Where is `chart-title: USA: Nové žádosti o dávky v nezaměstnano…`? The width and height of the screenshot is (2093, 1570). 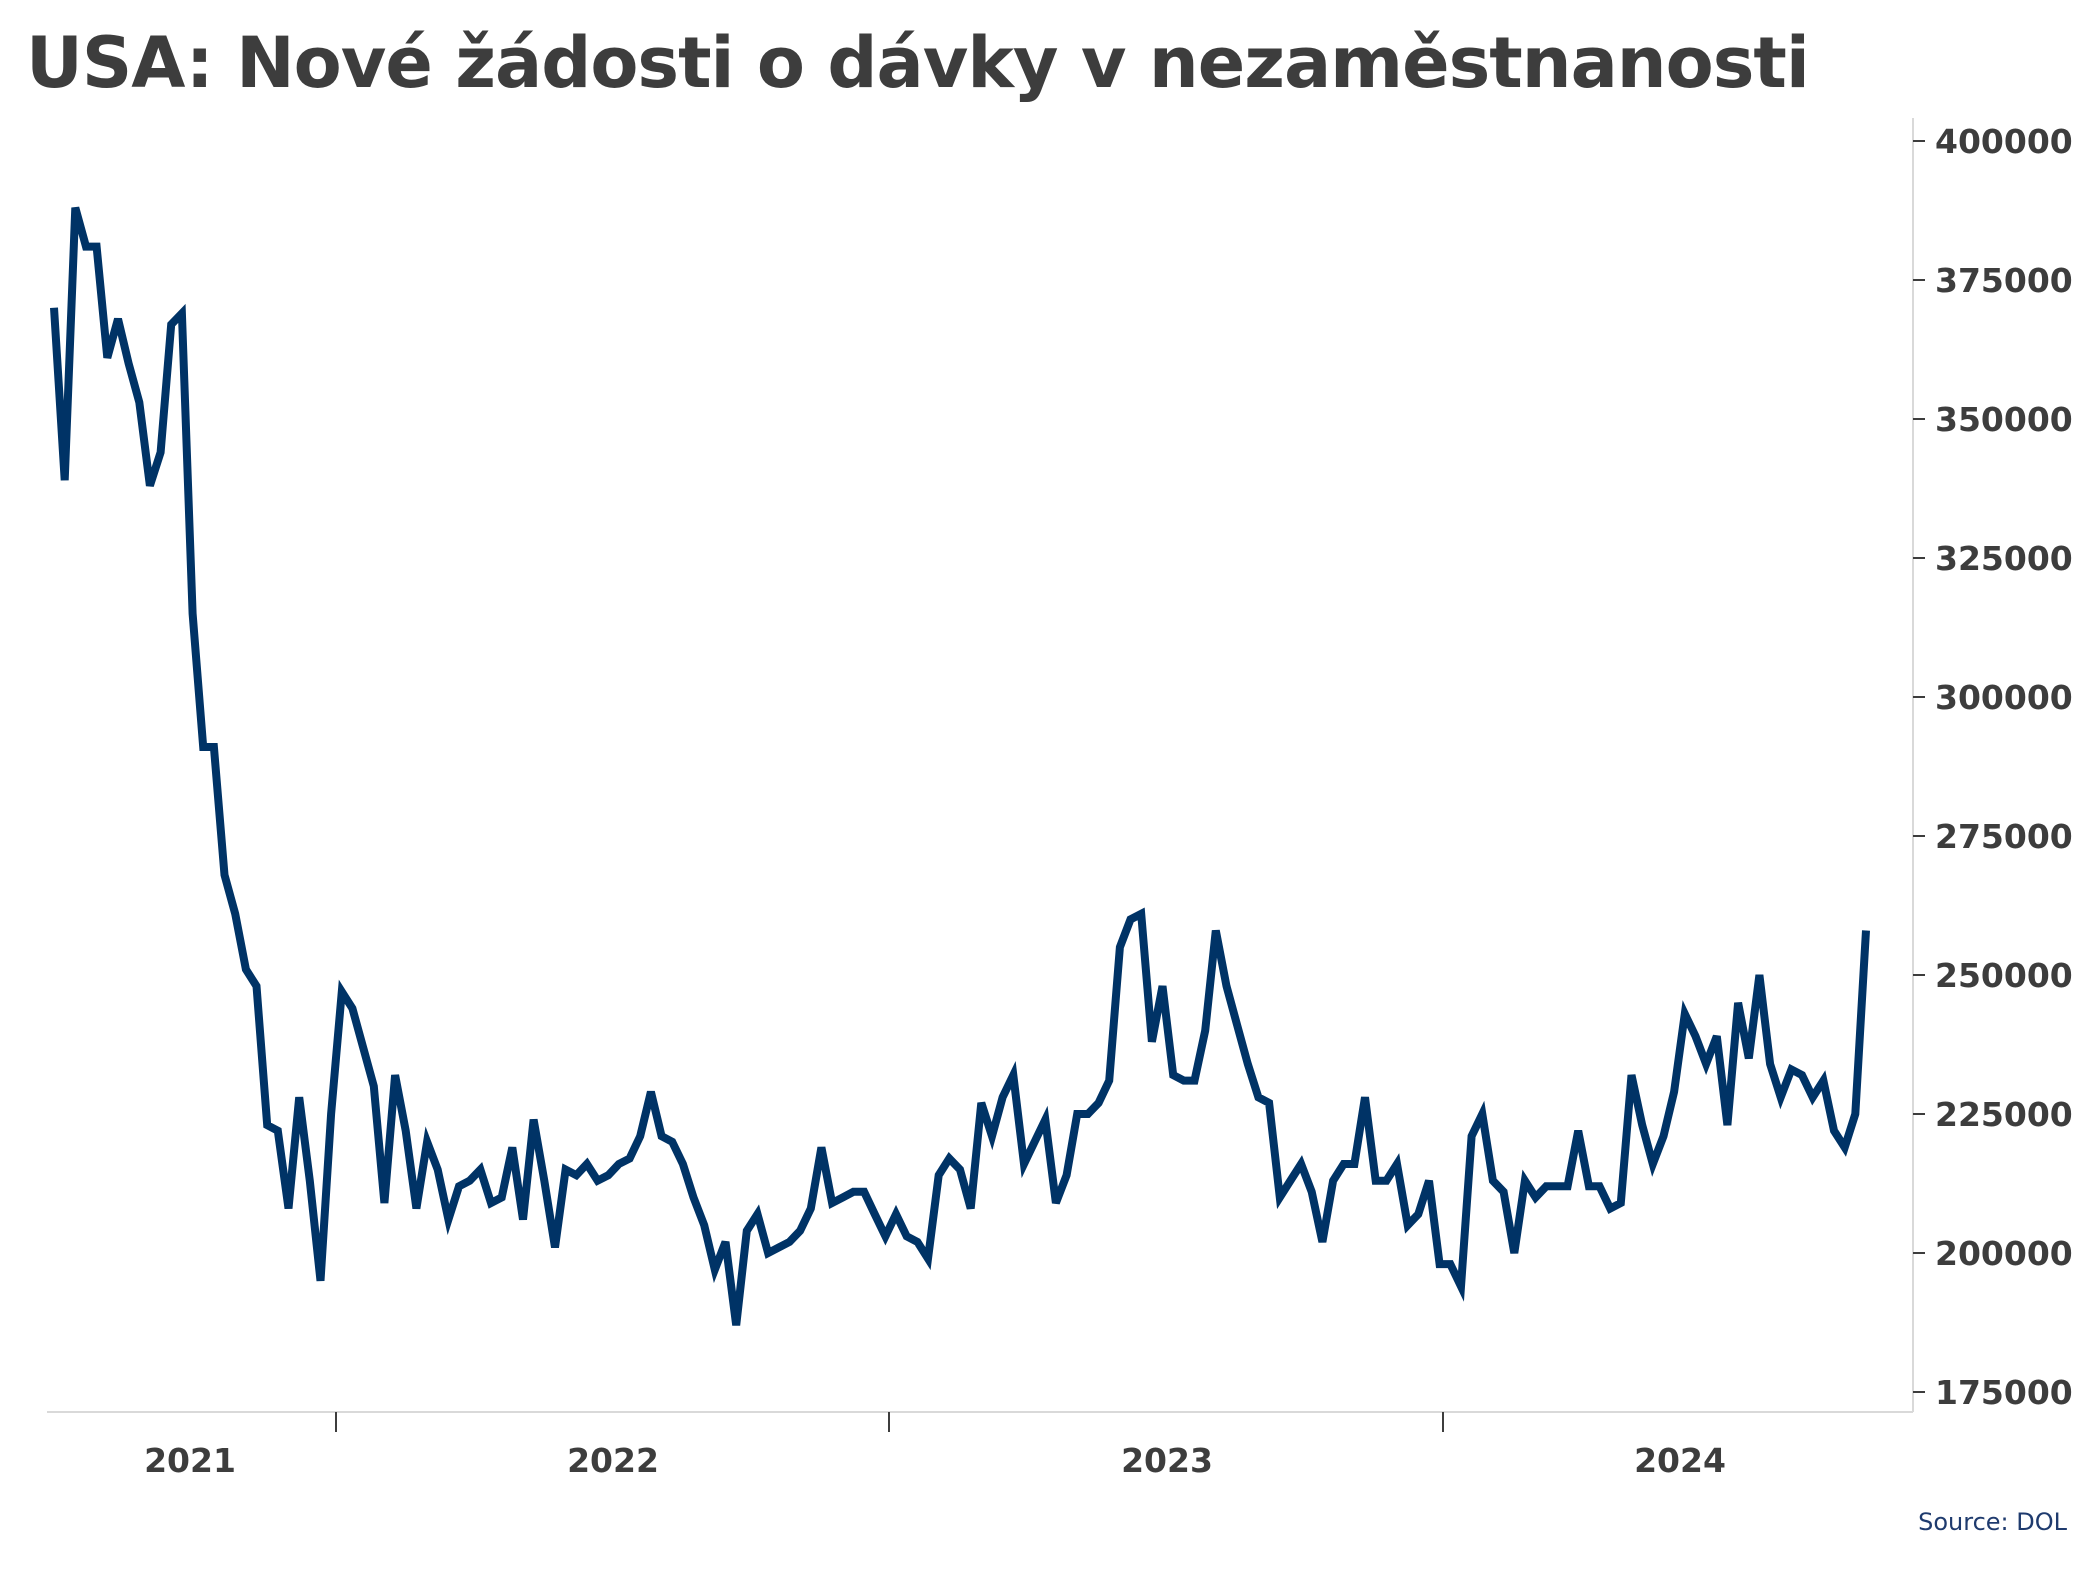 chart-title: USA: Nové žádosti o dávky v nezaměstnano… is located at coordinates (918, 63).